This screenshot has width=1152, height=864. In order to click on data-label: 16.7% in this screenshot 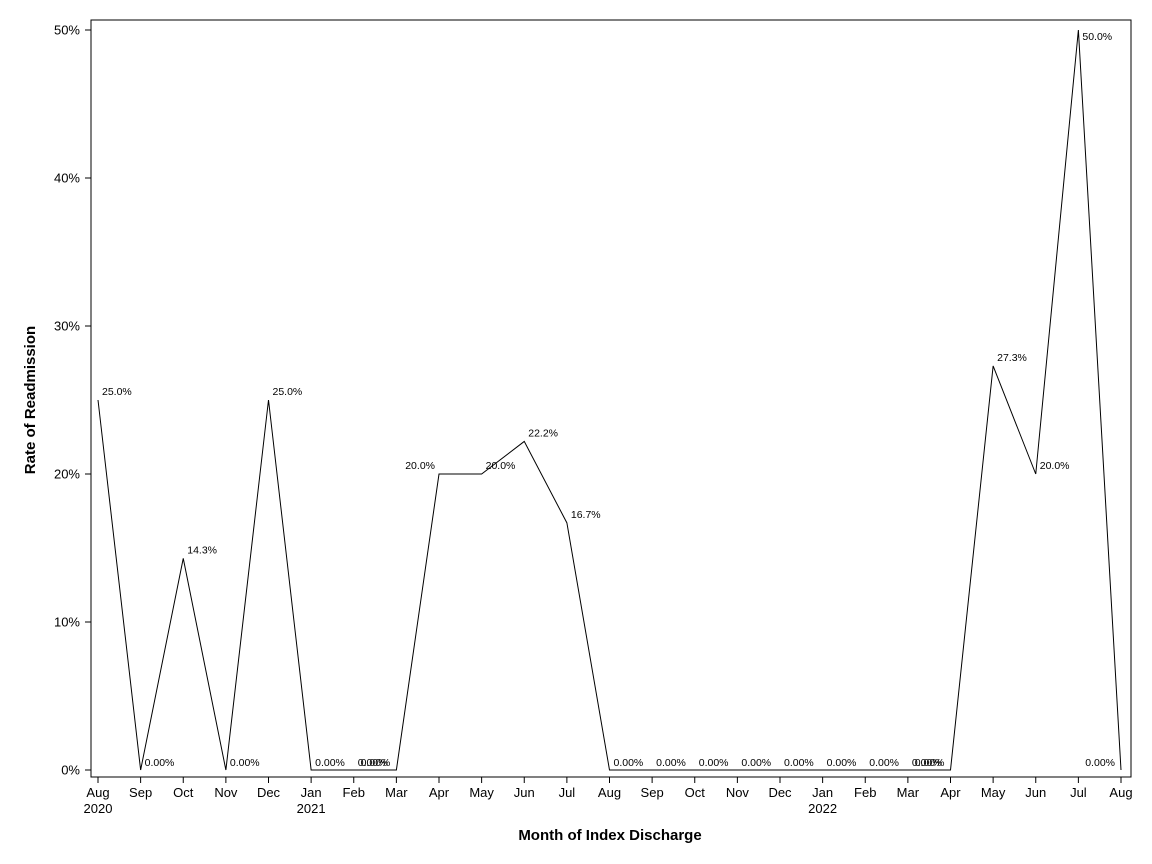, I will do `click(586, 515)`.